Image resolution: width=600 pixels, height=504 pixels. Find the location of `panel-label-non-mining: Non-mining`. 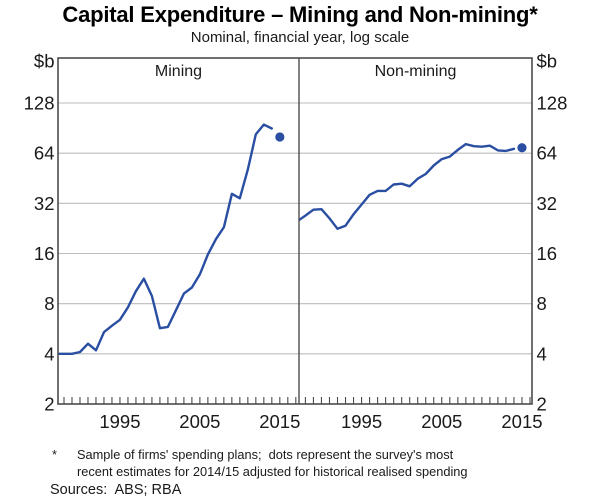

panel-label-non-mining: Non-mining is located at coordinates (416, 71).